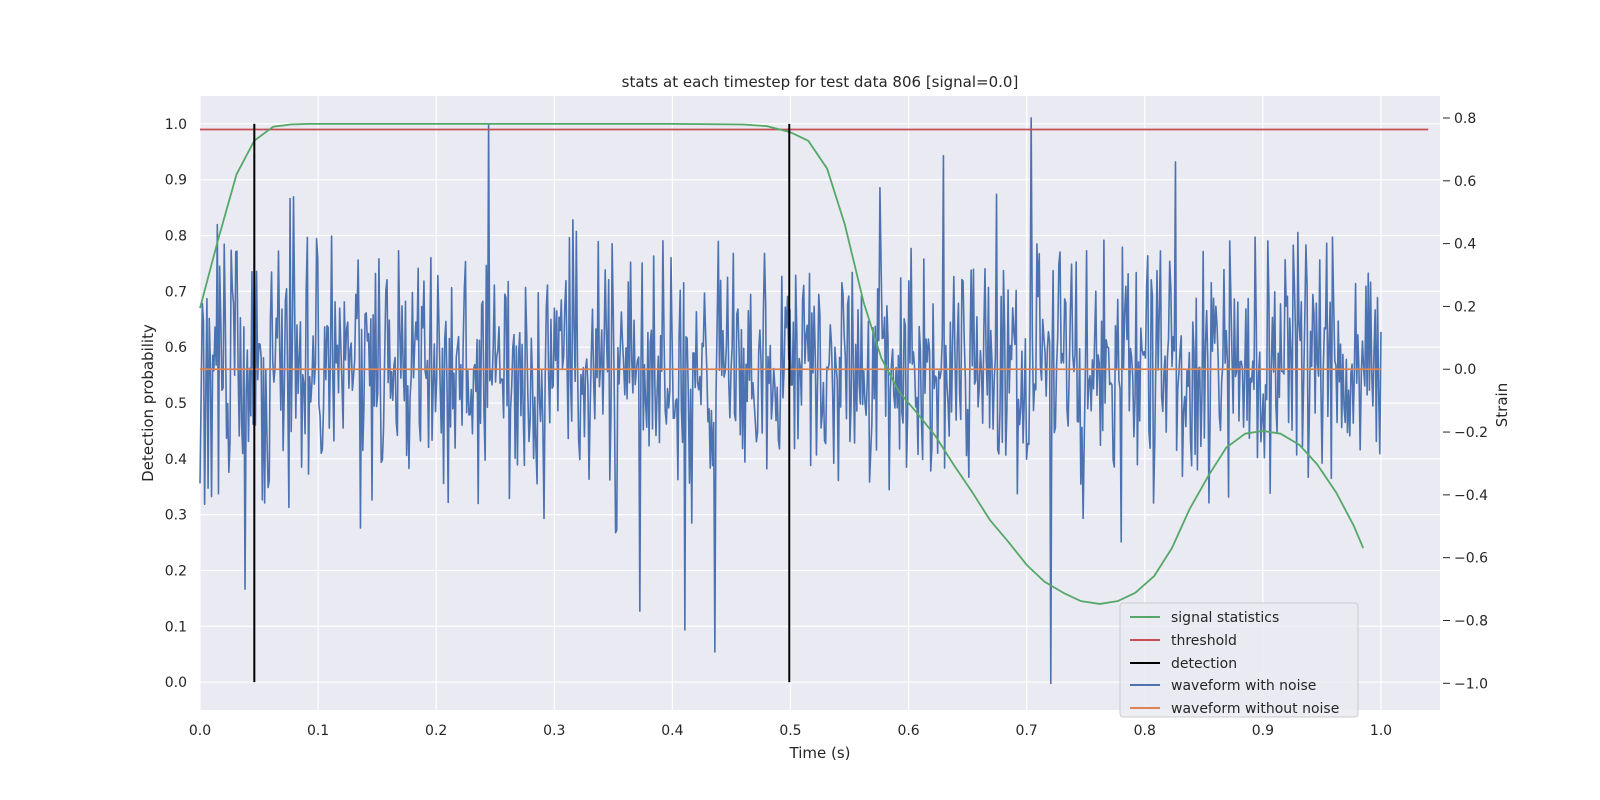 This screenshot has height=800, width=1600. What do you see at coordinates (1027, 731) in the screenshot?
I see `x-tick-label: 0.7` at bounding box center [1027, 731].